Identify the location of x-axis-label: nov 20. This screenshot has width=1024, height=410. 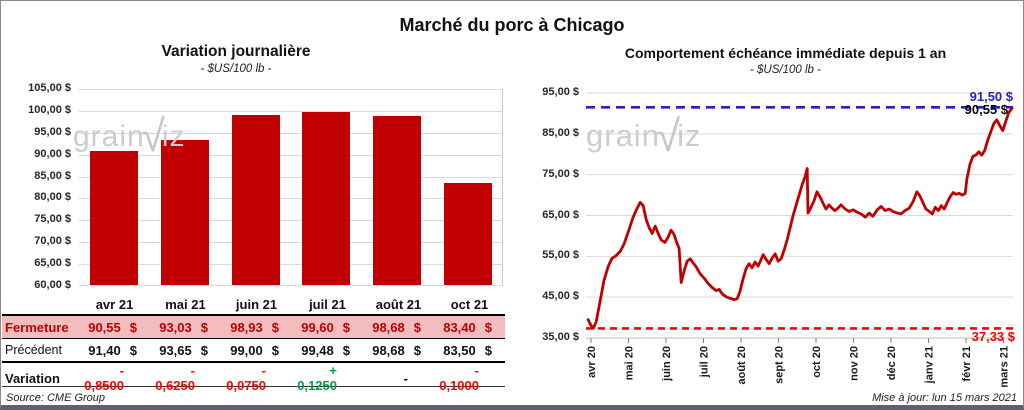
(855, 363).